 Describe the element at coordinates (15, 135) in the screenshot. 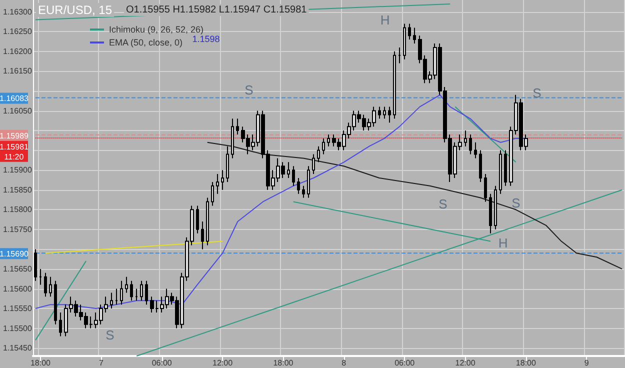

I see `ref-line-label: 1.15989` at that location.